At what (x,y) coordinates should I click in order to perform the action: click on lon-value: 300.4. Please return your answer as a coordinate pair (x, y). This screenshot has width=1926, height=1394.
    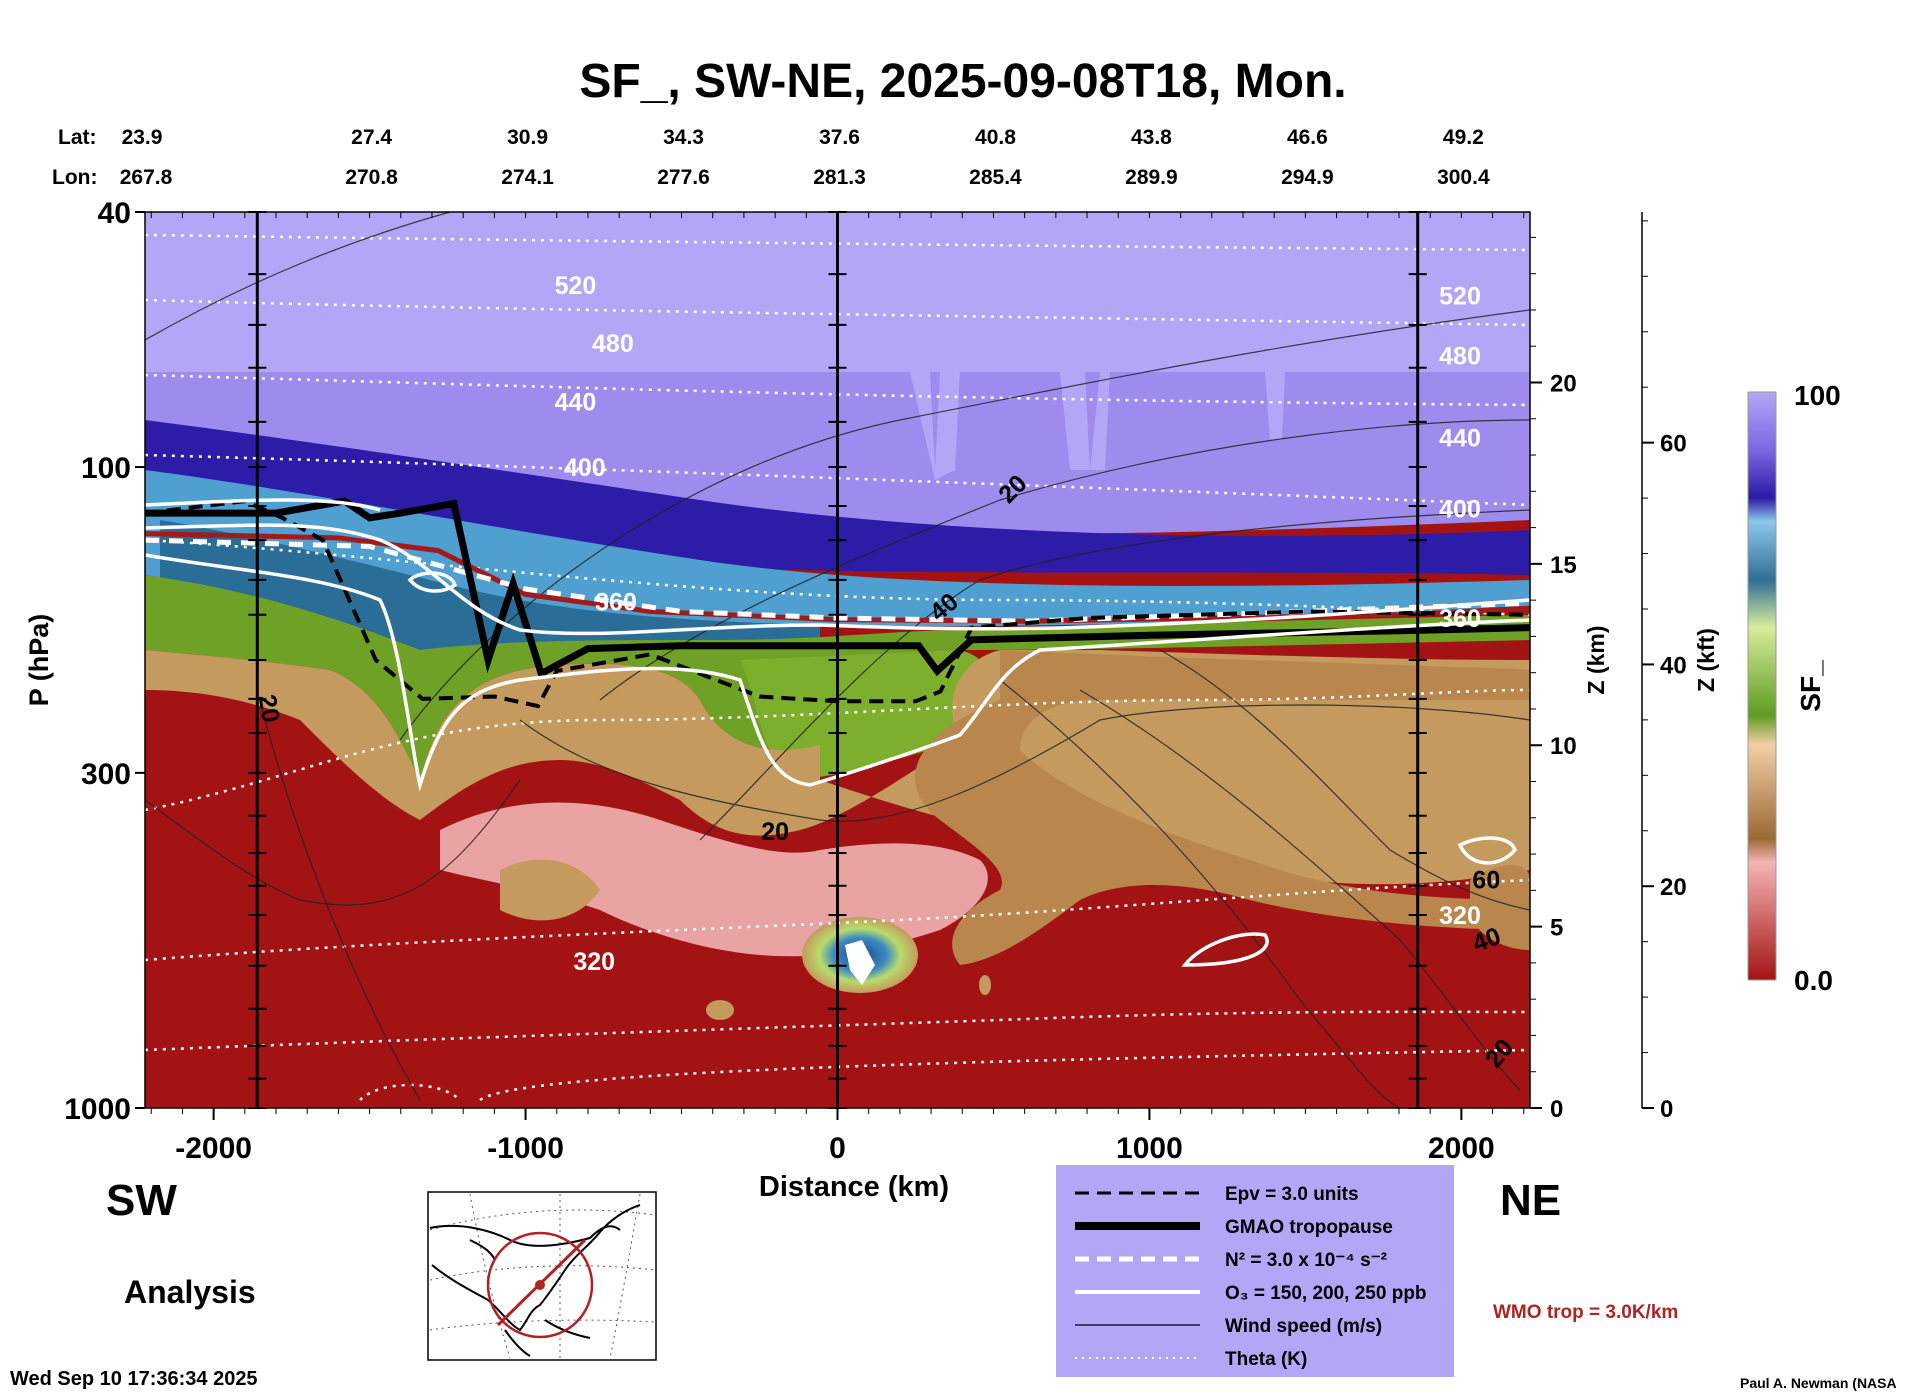
    Looking at the image, I should click on (1463, 177).